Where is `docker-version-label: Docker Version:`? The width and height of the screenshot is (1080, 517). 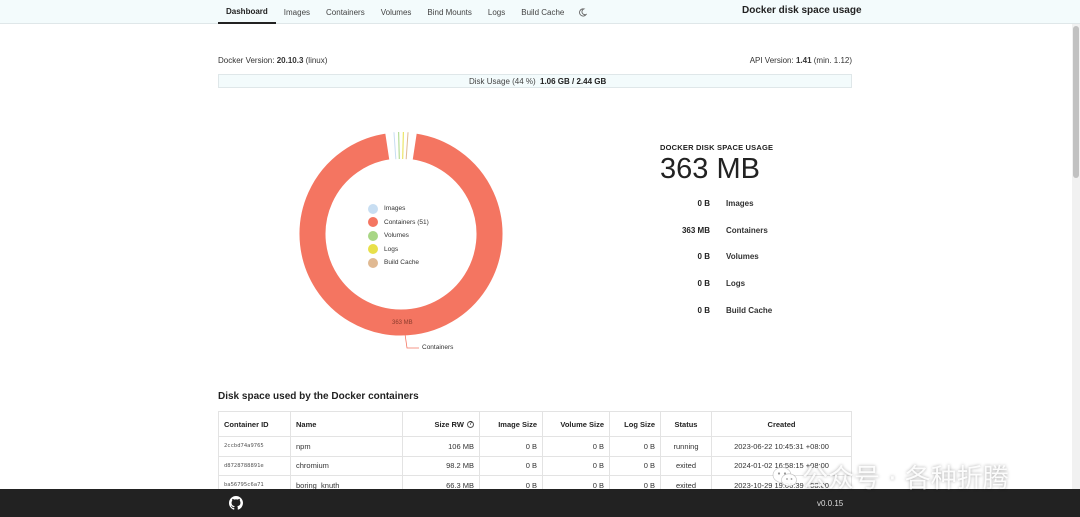 docker-version-label: Docker Version: is located at coordinates (246, 60).